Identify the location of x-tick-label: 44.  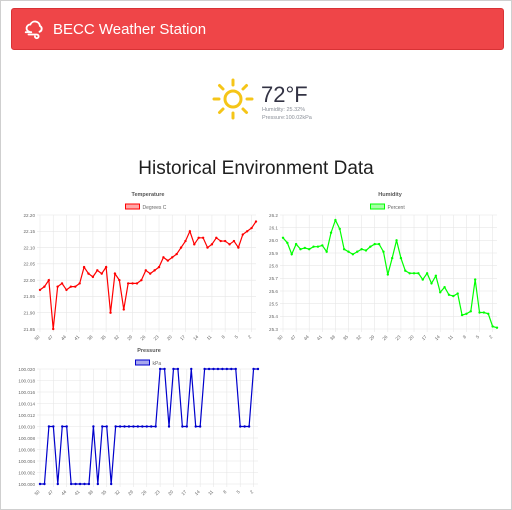
(63, 337).